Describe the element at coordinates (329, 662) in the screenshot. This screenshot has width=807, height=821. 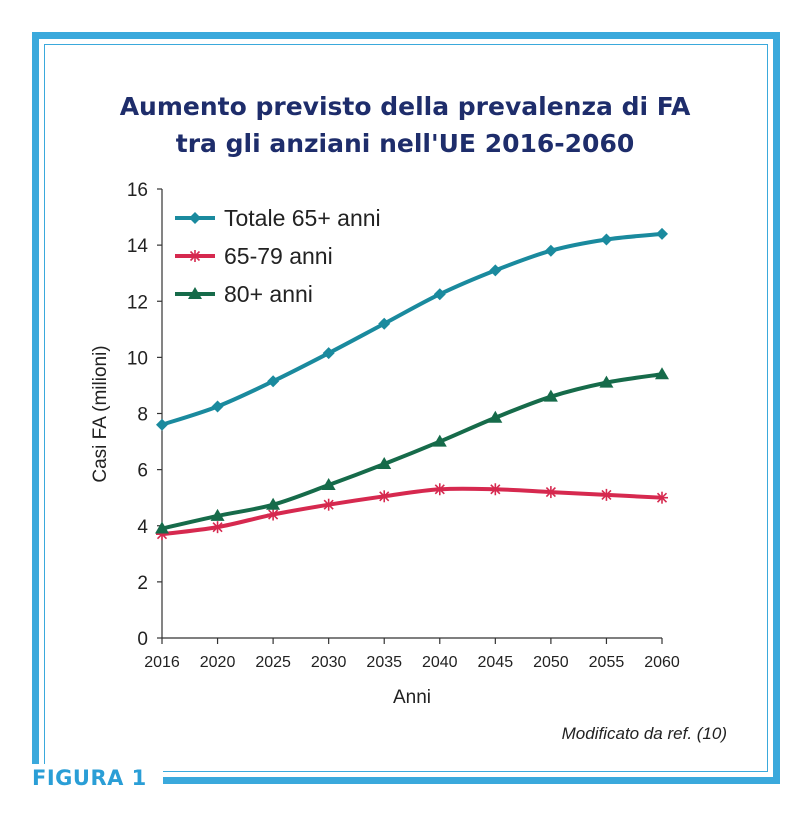
I see `x-tick-label: 2030` at that location.